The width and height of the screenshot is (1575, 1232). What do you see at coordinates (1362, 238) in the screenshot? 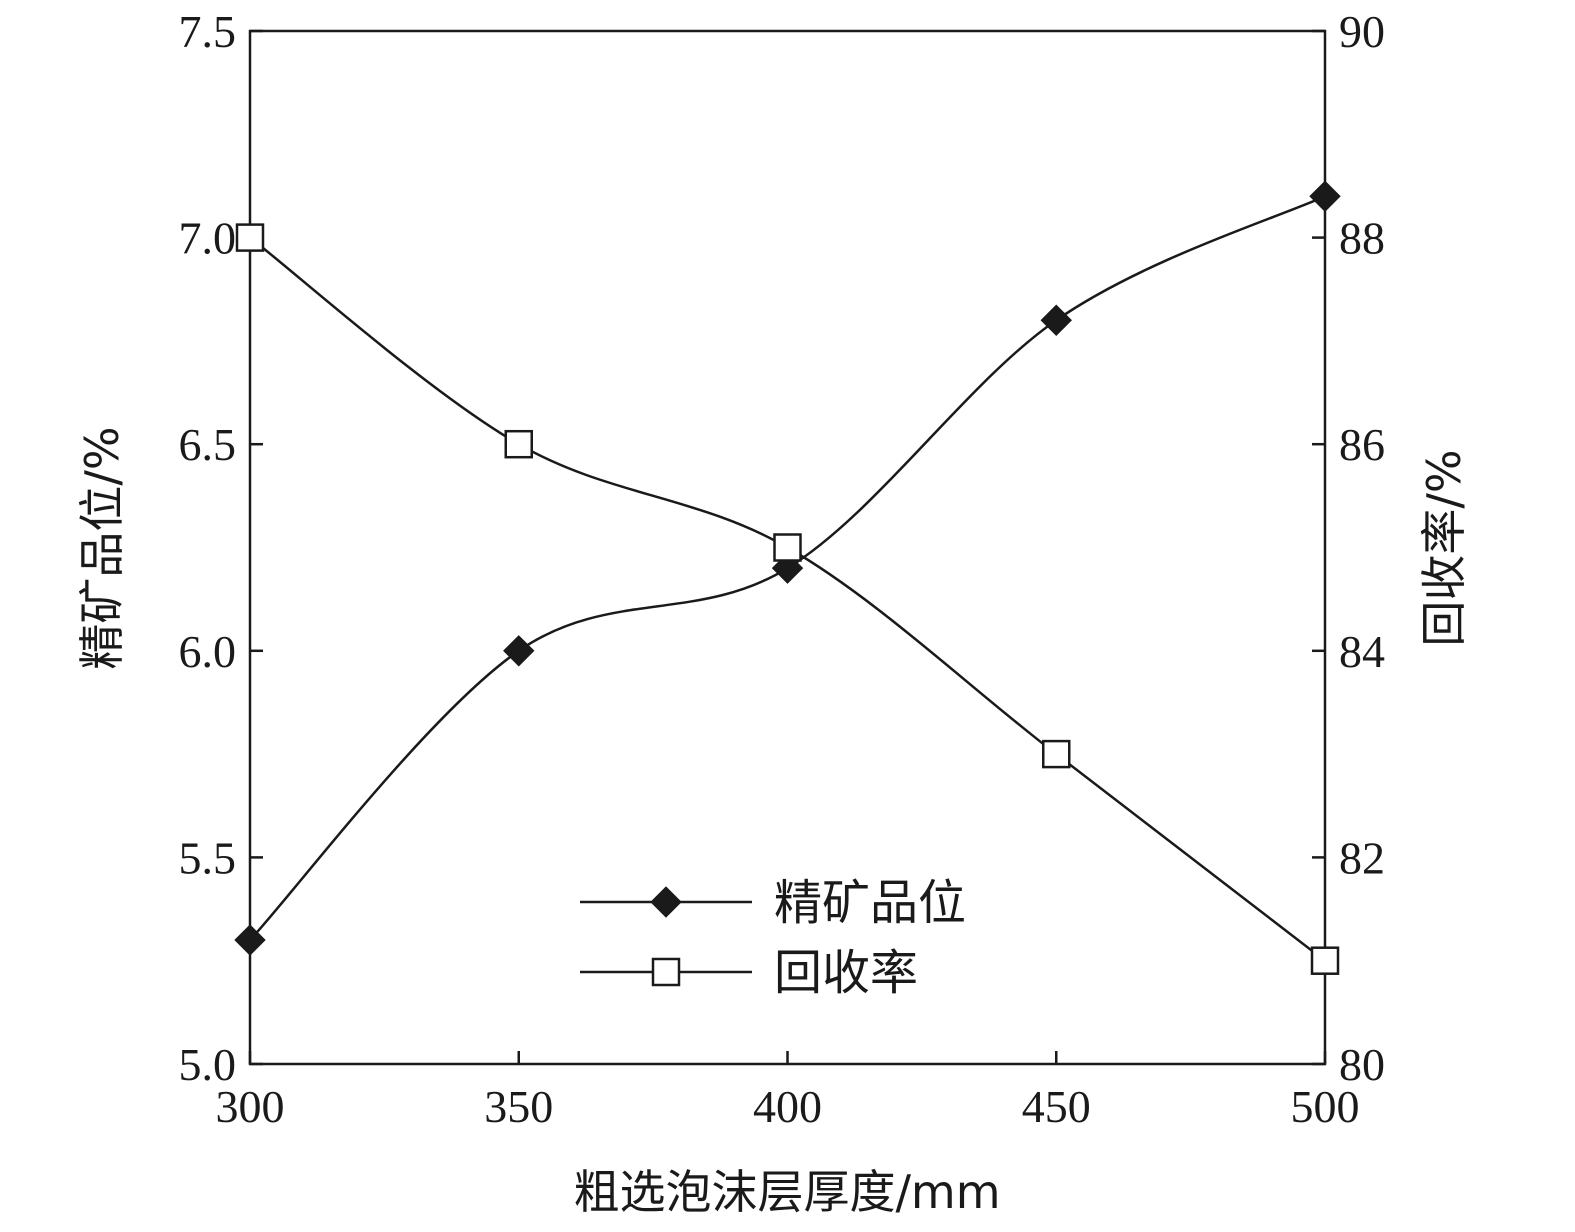
I see `y-right-tick-label: 88` at bounding box center [1362, 238].